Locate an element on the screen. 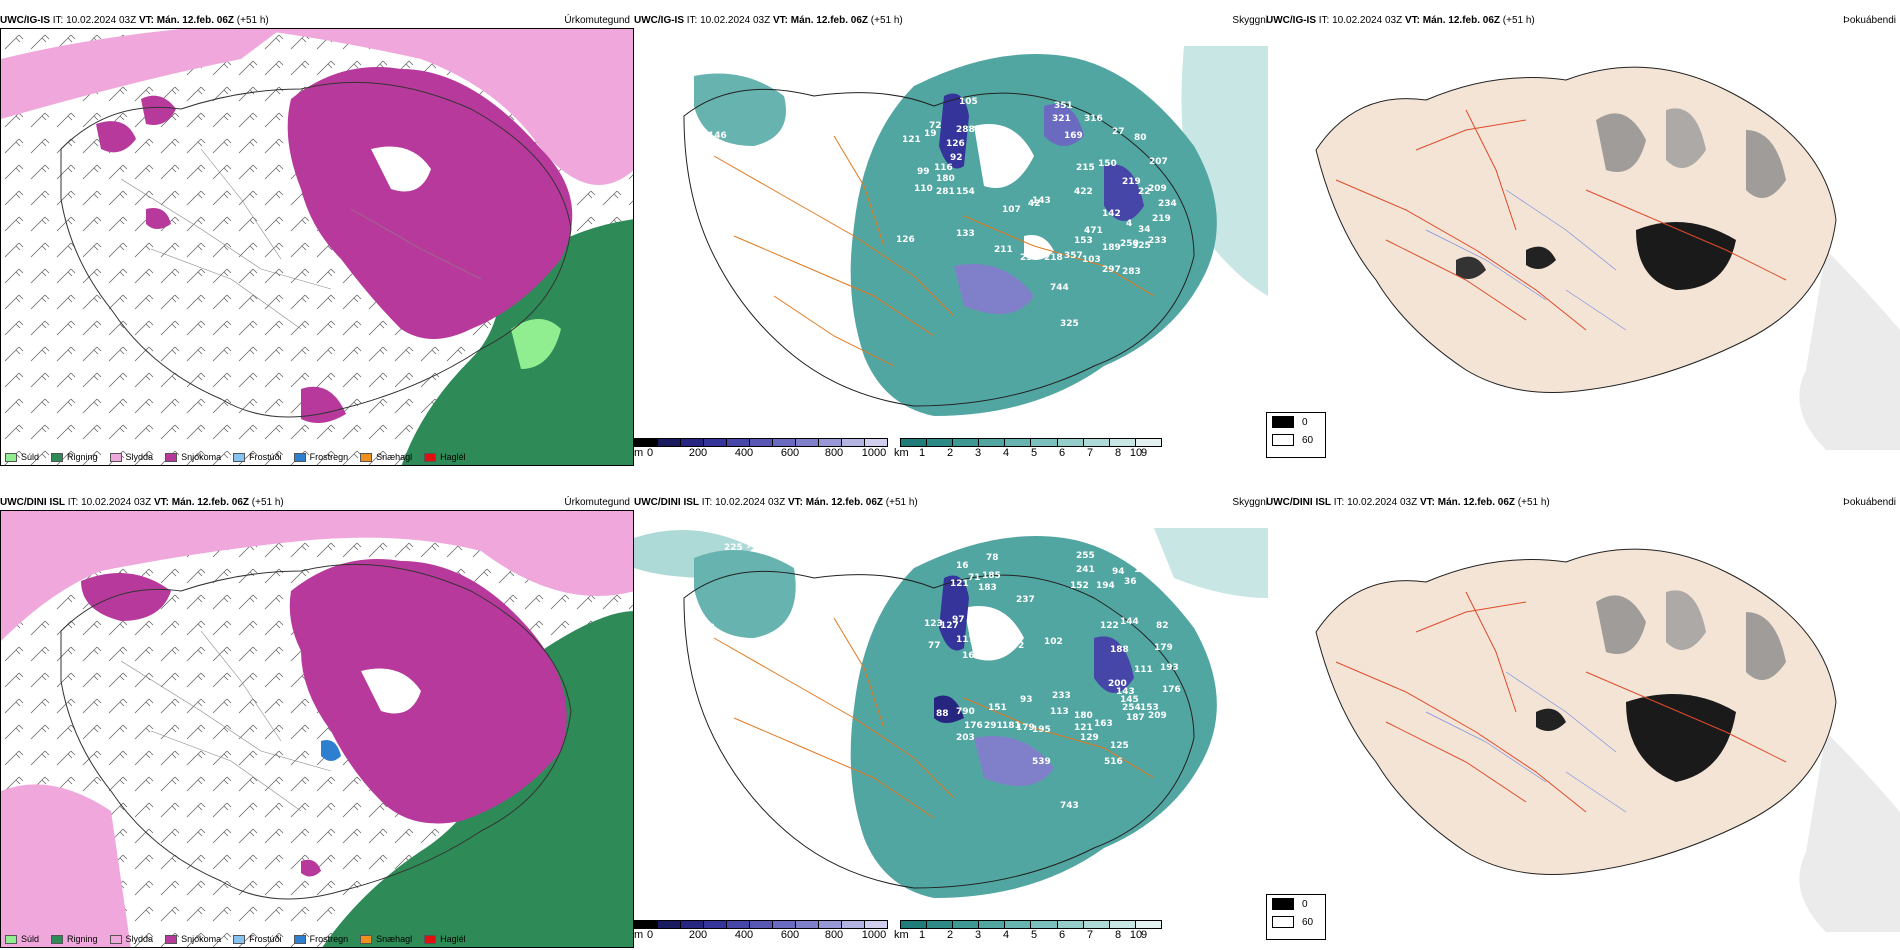 This screenshot has height=950, width=1900. legend-label: Snæhagl is located at coordinates (394, 939).